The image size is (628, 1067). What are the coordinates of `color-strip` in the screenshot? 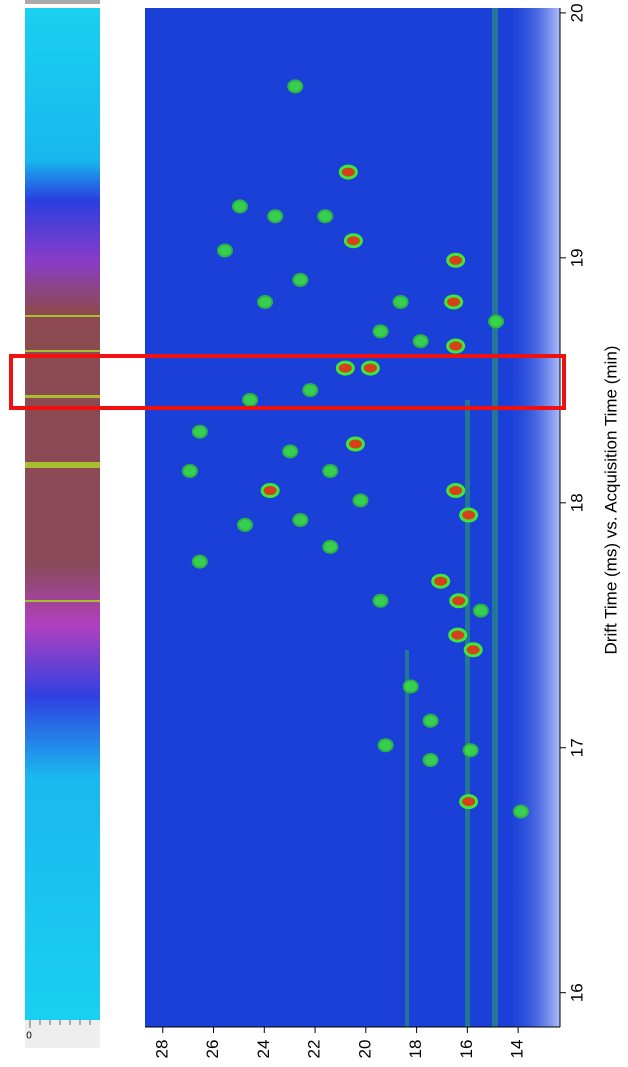 It's located at (62, 514).